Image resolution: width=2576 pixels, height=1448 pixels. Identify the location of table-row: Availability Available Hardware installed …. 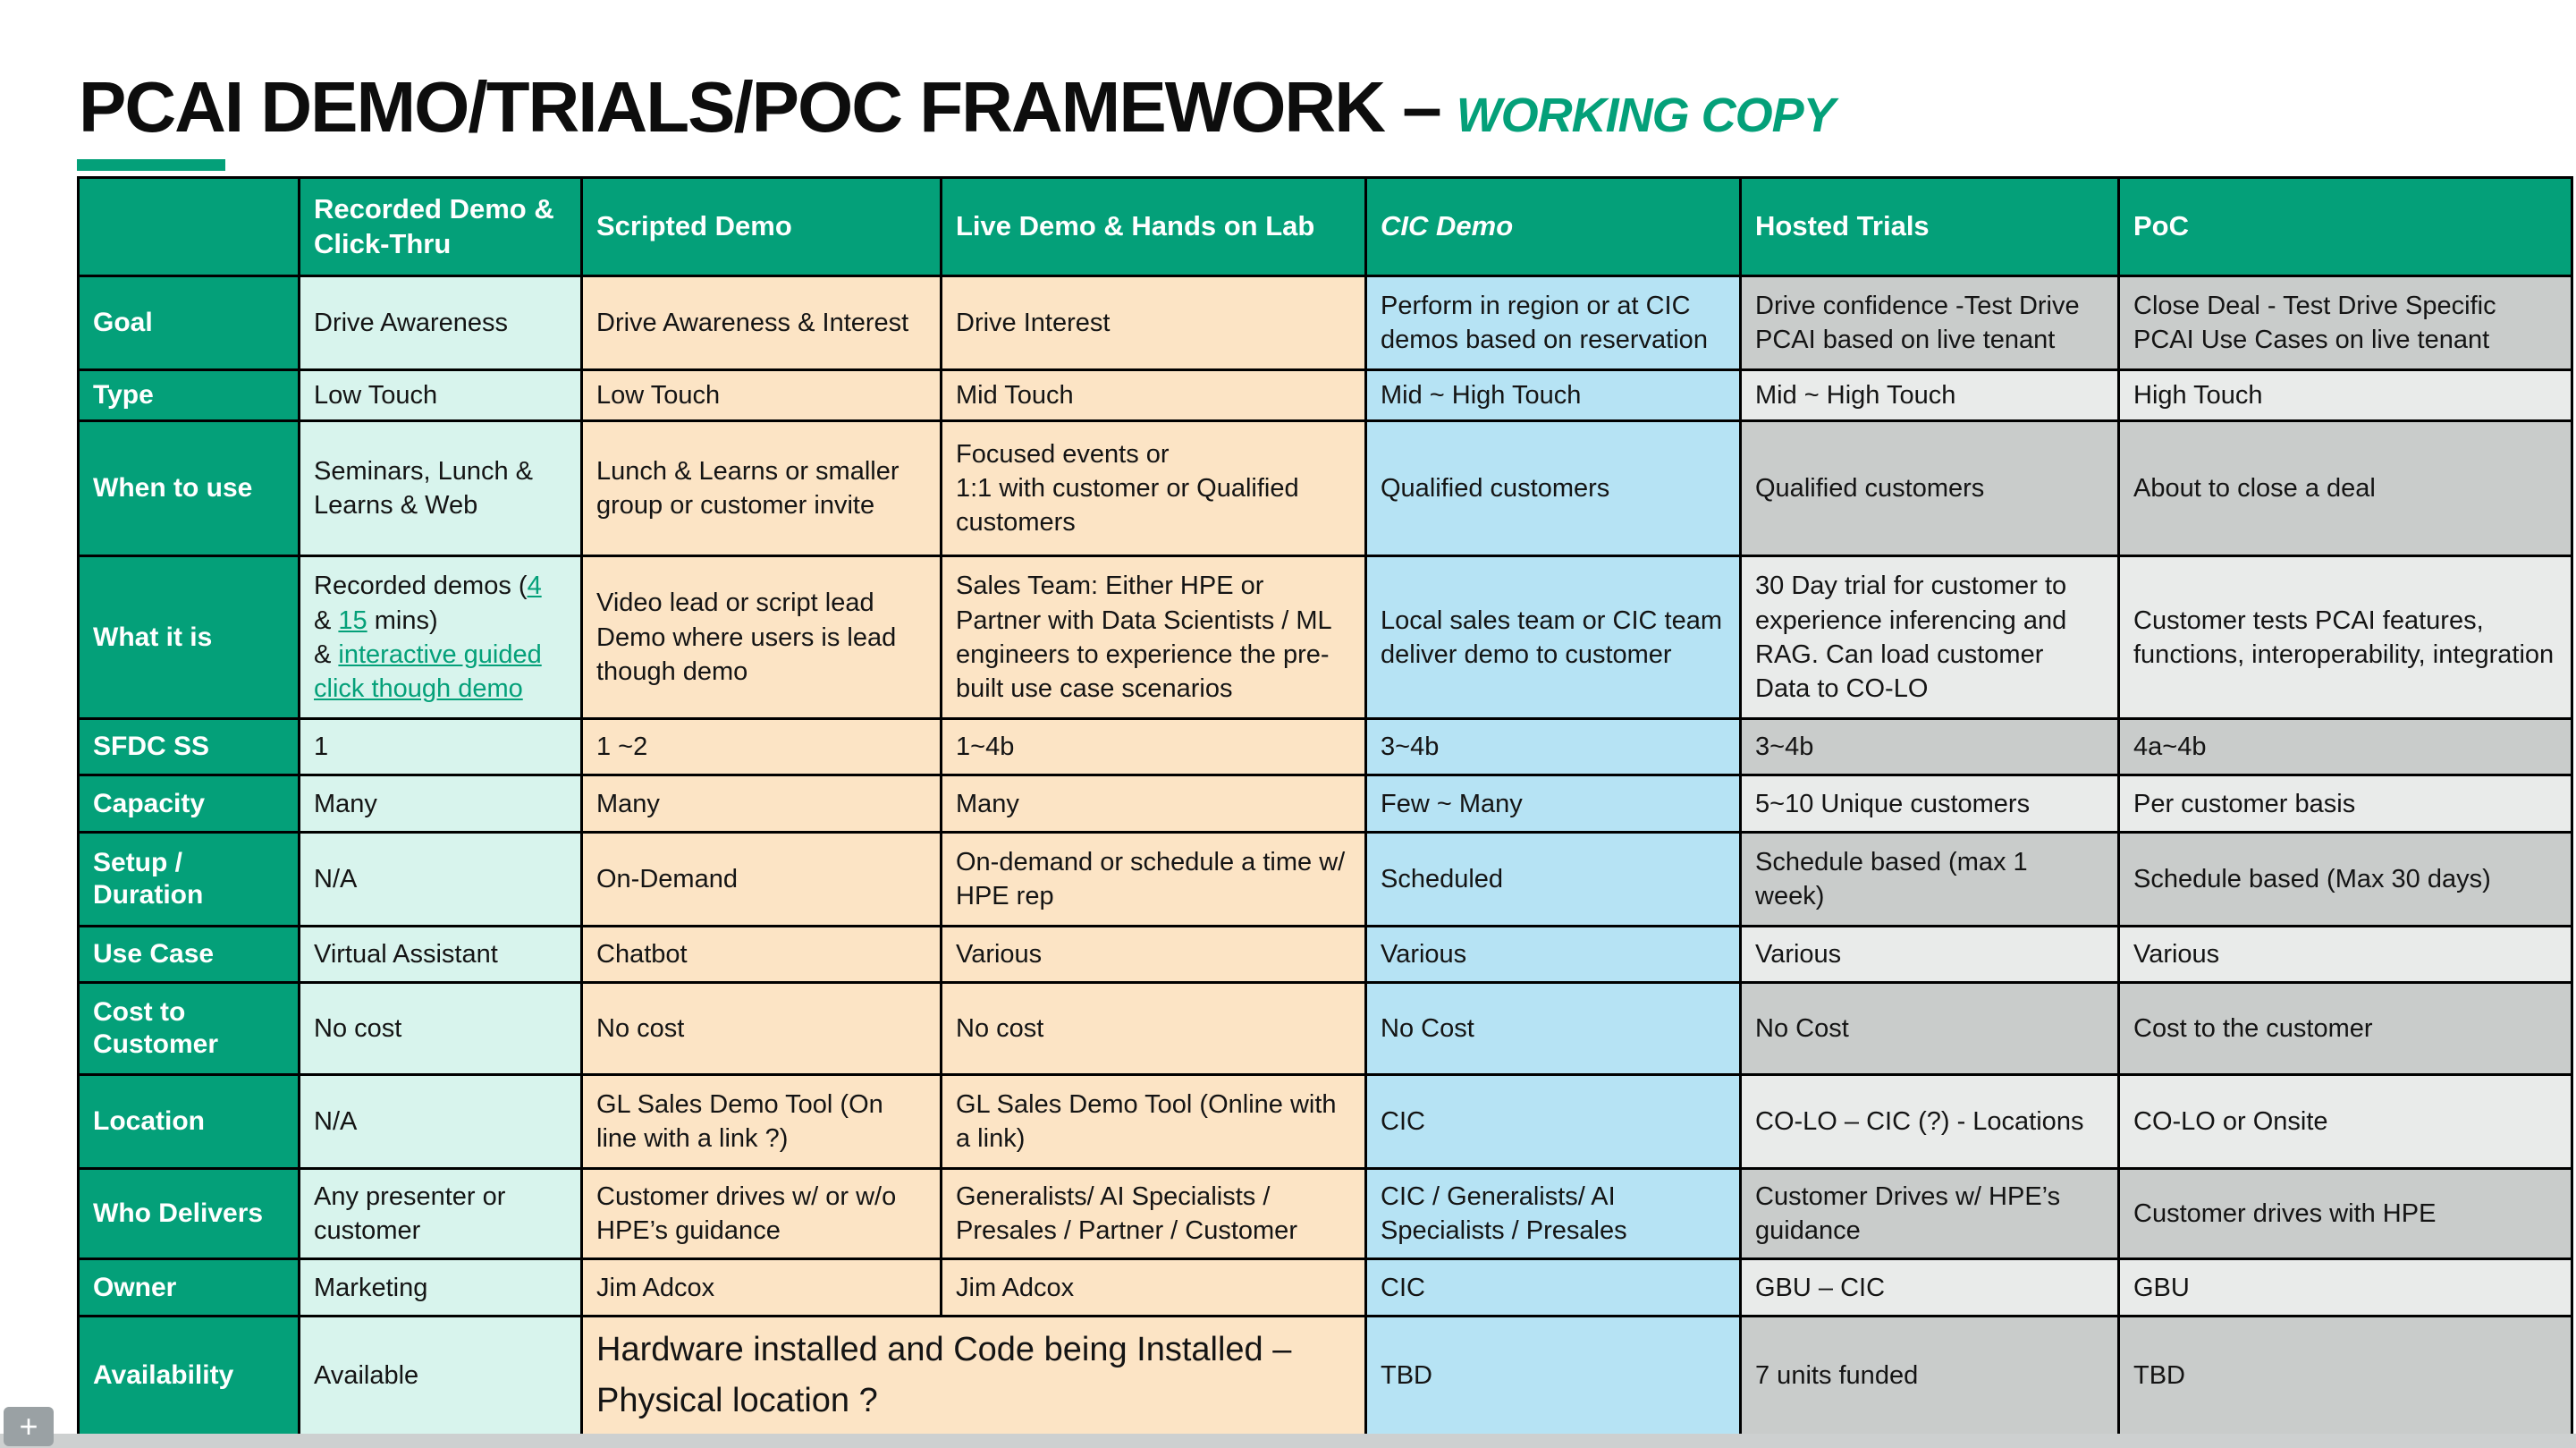
(1325, 1376).